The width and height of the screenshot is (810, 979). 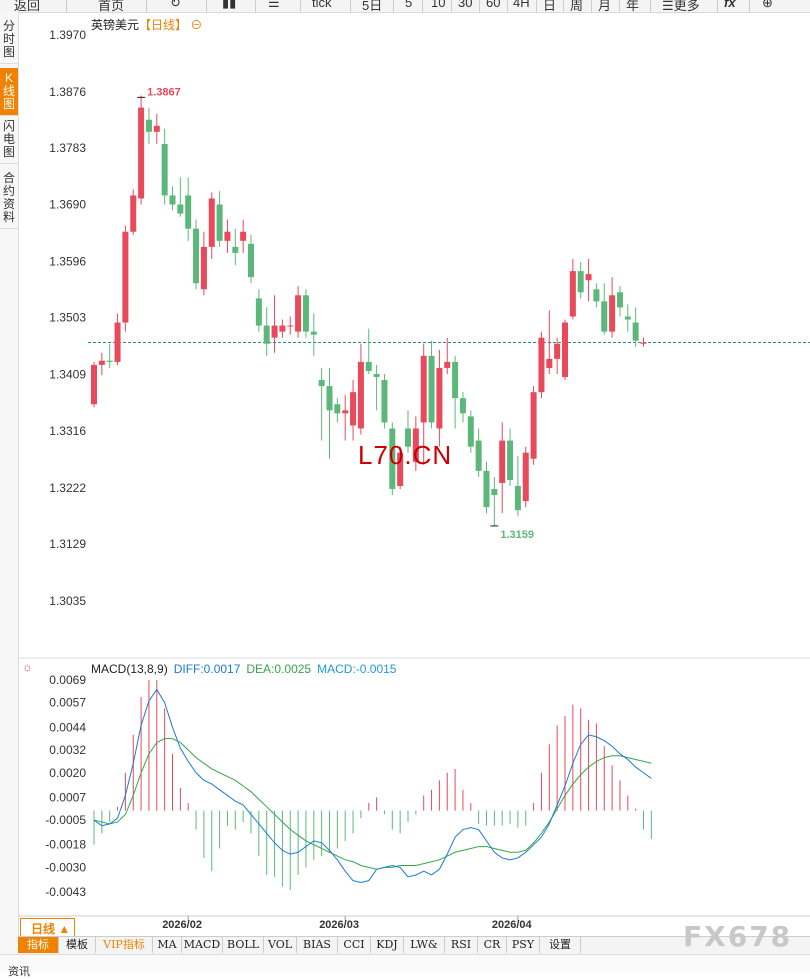 I want to click on period-5: 5, so click(x=409, y=5).